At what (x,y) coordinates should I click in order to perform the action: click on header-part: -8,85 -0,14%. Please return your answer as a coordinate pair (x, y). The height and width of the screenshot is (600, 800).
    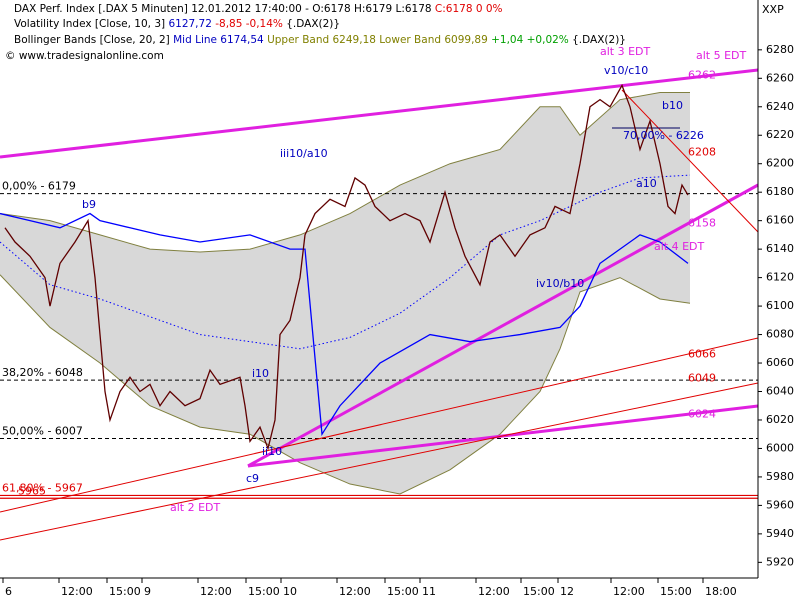
    Looking at the image, I should click on (250, 24).